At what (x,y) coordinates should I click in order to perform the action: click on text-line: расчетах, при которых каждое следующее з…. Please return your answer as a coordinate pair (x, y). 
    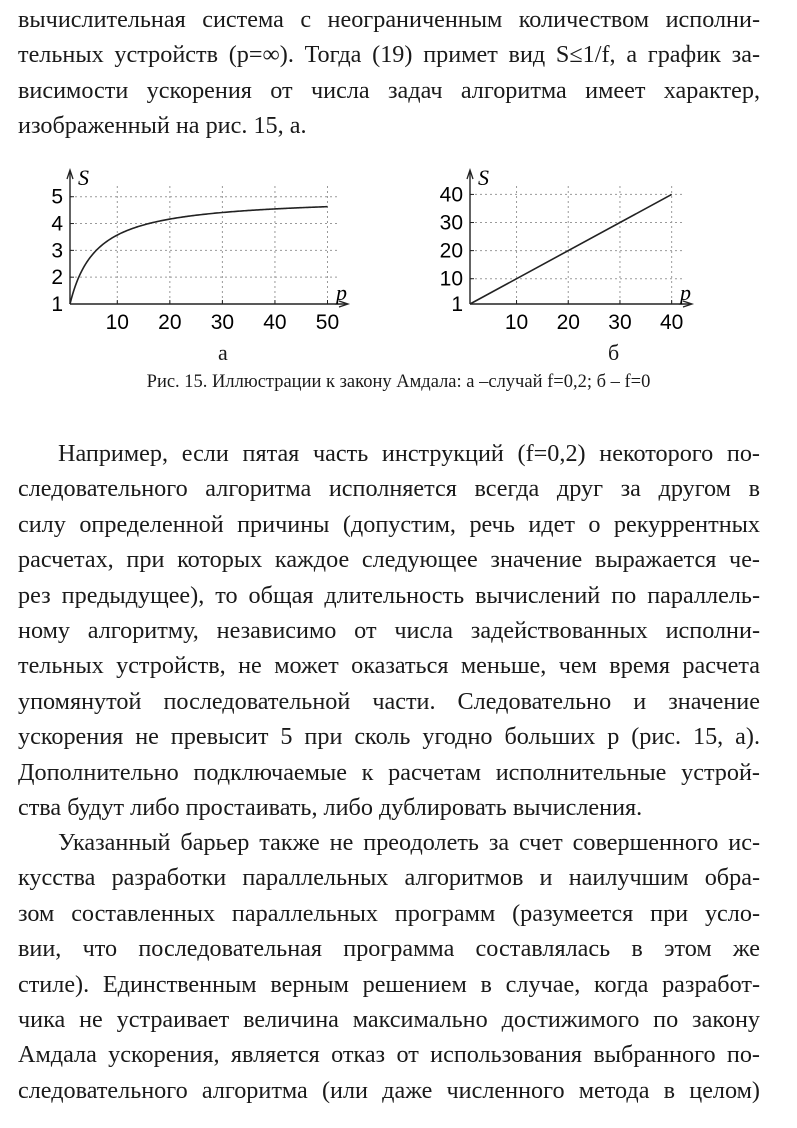
    Looking at the image, I should click on (389, 560).